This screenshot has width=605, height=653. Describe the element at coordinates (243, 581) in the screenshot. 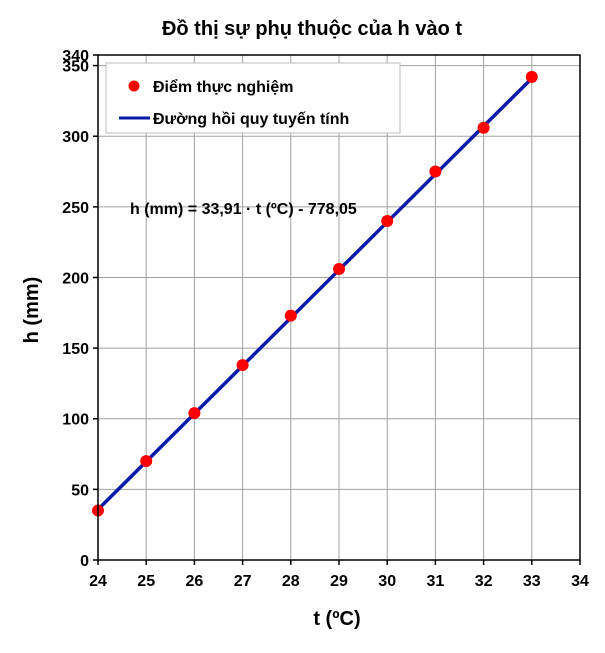

I see `x-tick-label: 27` at that location.